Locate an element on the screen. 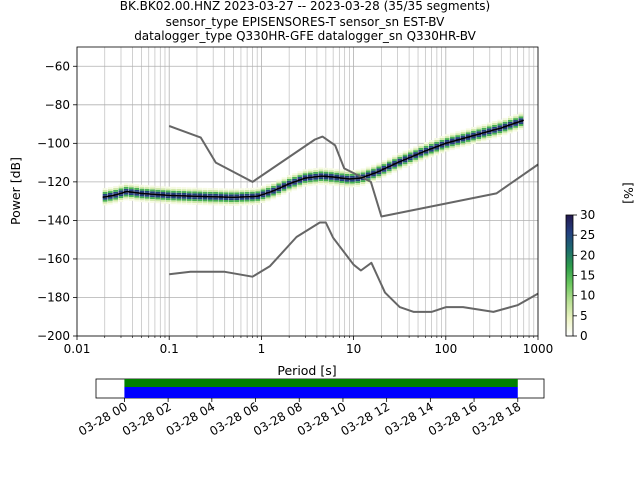  x-tick-label: 10 is located at coordinates (353, 349).